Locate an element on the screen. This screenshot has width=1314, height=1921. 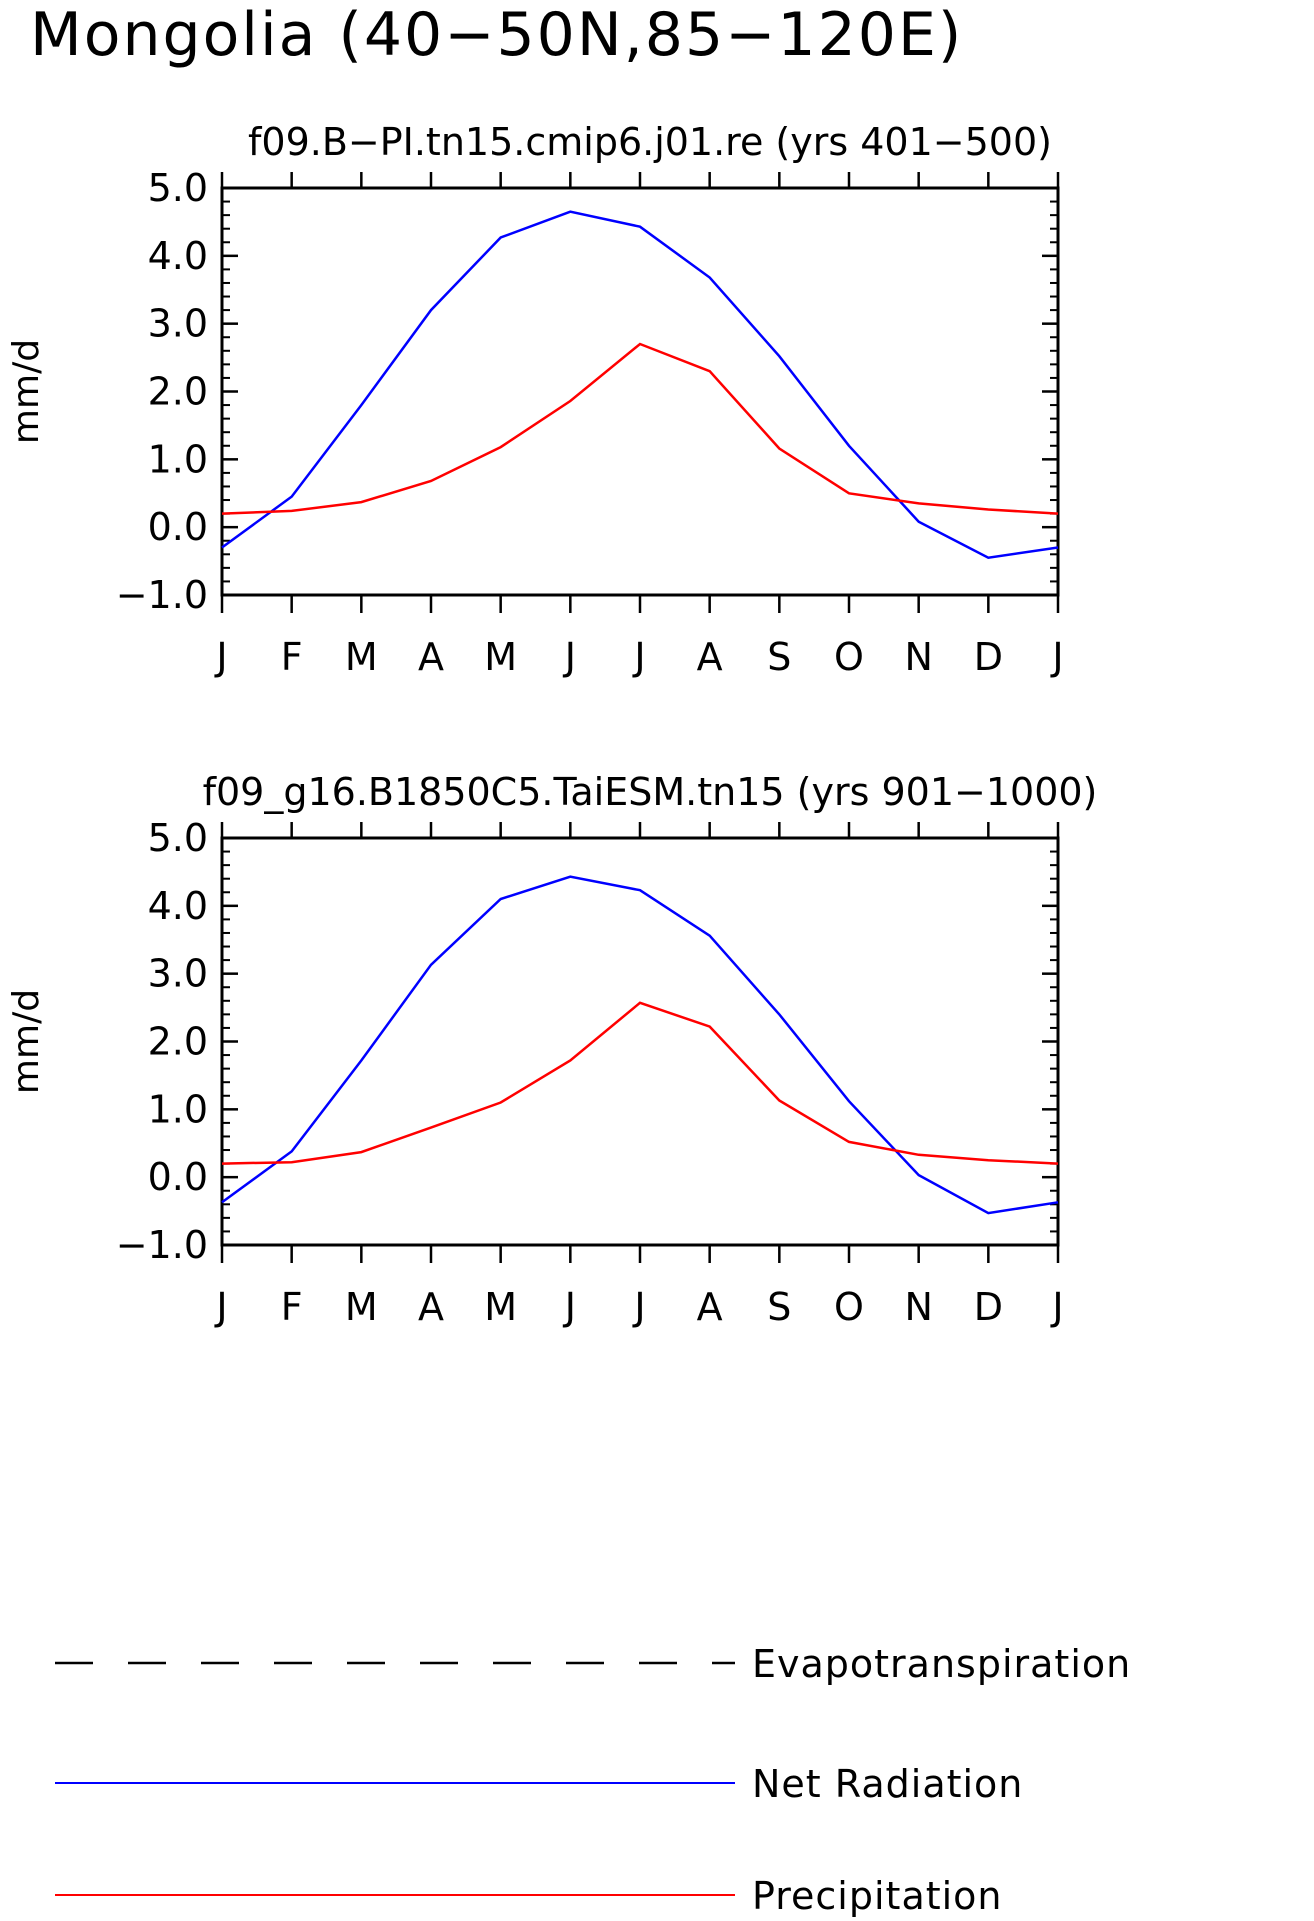
plot-frame is located at coordinates (640, 391).